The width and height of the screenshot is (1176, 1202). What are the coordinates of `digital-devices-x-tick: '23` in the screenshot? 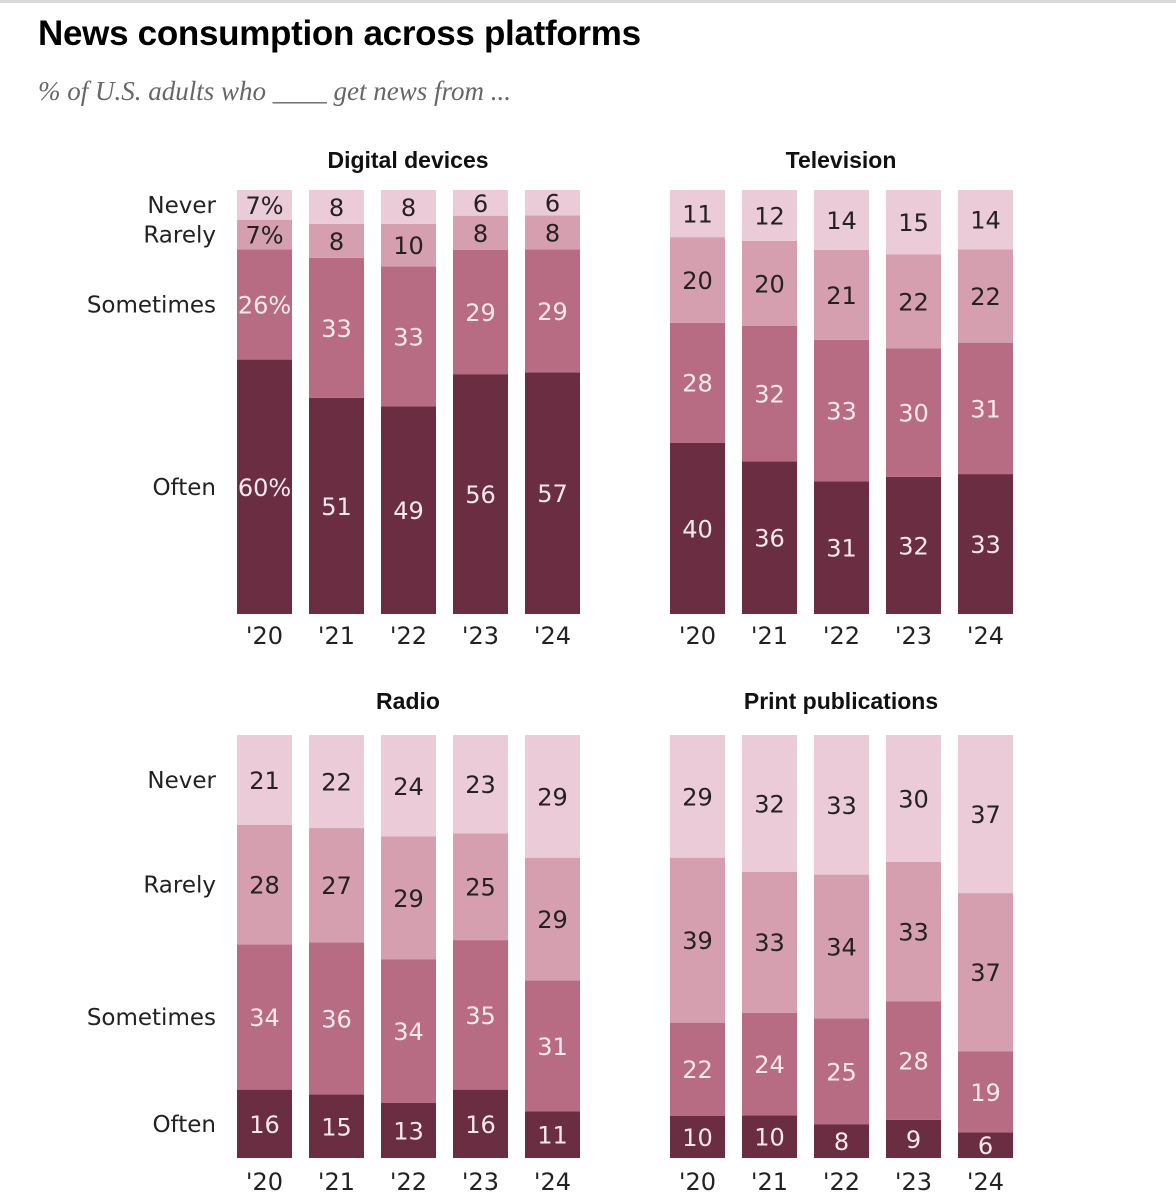 It's located at (480, 636).